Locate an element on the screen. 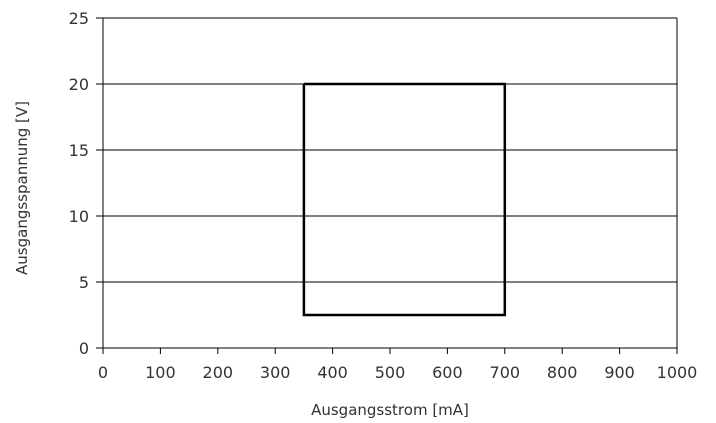  y-tick-label-25: 25 is located at coordinates (79, 18).